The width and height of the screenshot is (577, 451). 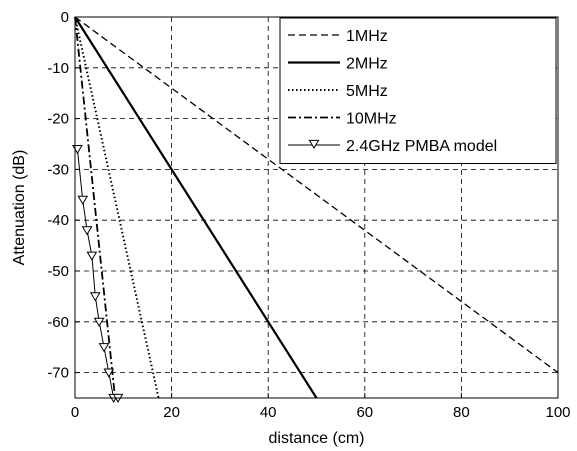 What do you see at coordinates (367, 36) in the screenshot?
I see `legend-entry: 1MHz` at bounding box center [367, 36].